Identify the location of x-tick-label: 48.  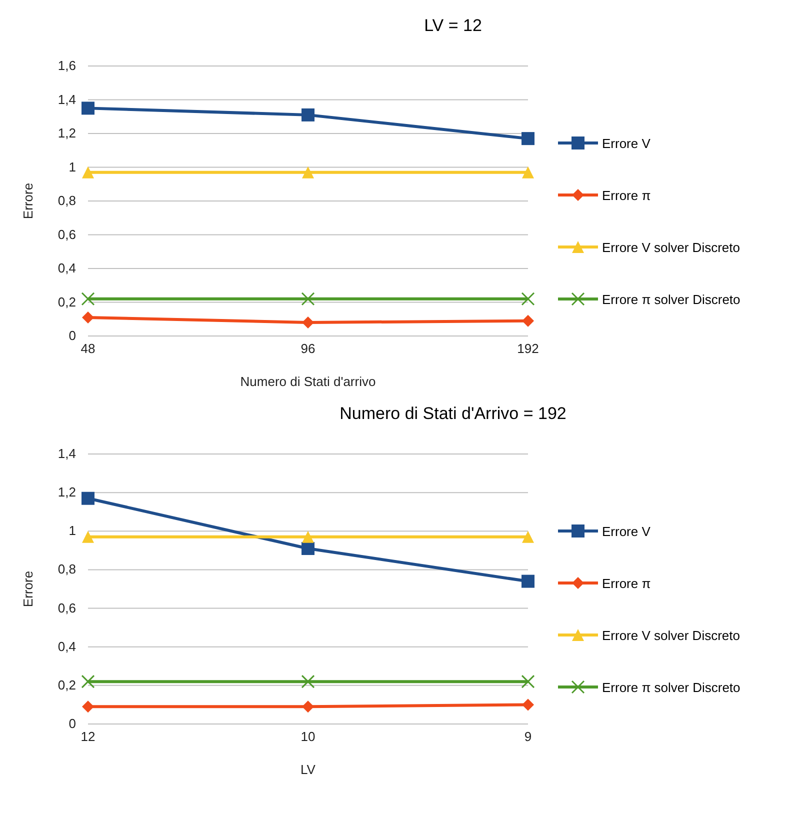
(88, 348).